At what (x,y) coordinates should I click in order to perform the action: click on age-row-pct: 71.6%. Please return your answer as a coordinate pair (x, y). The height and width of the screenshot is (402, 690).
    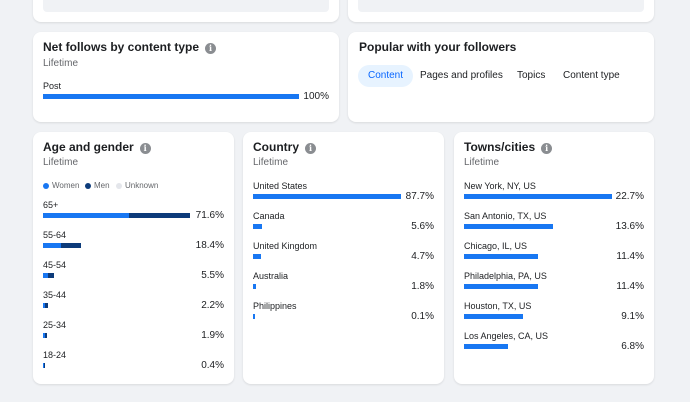
    Looking at the image, I should click on (209, 215).